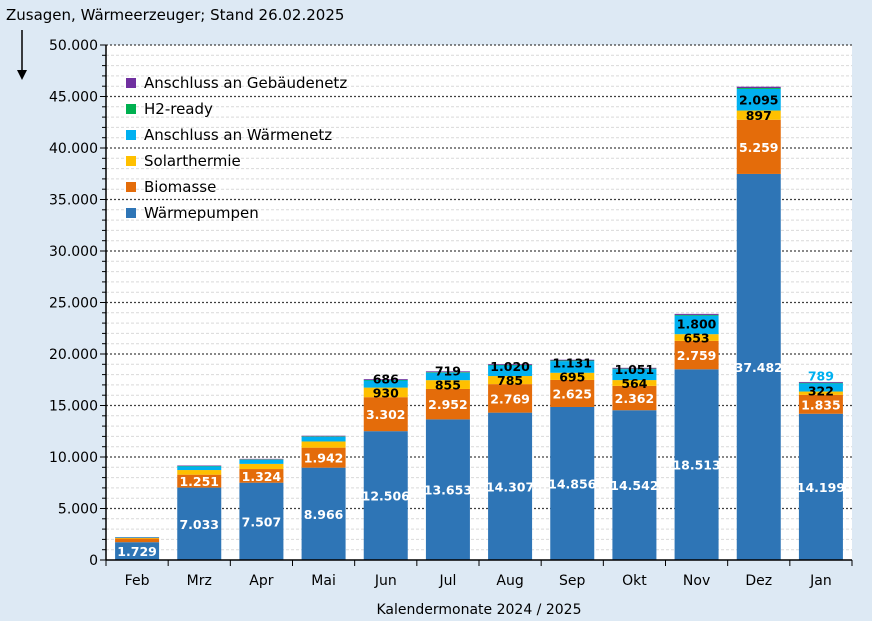  What do you see at coordinates (178, 109) in the screenshot?
I see `legend-label: H2-ready` at bounding box center [178, 109].